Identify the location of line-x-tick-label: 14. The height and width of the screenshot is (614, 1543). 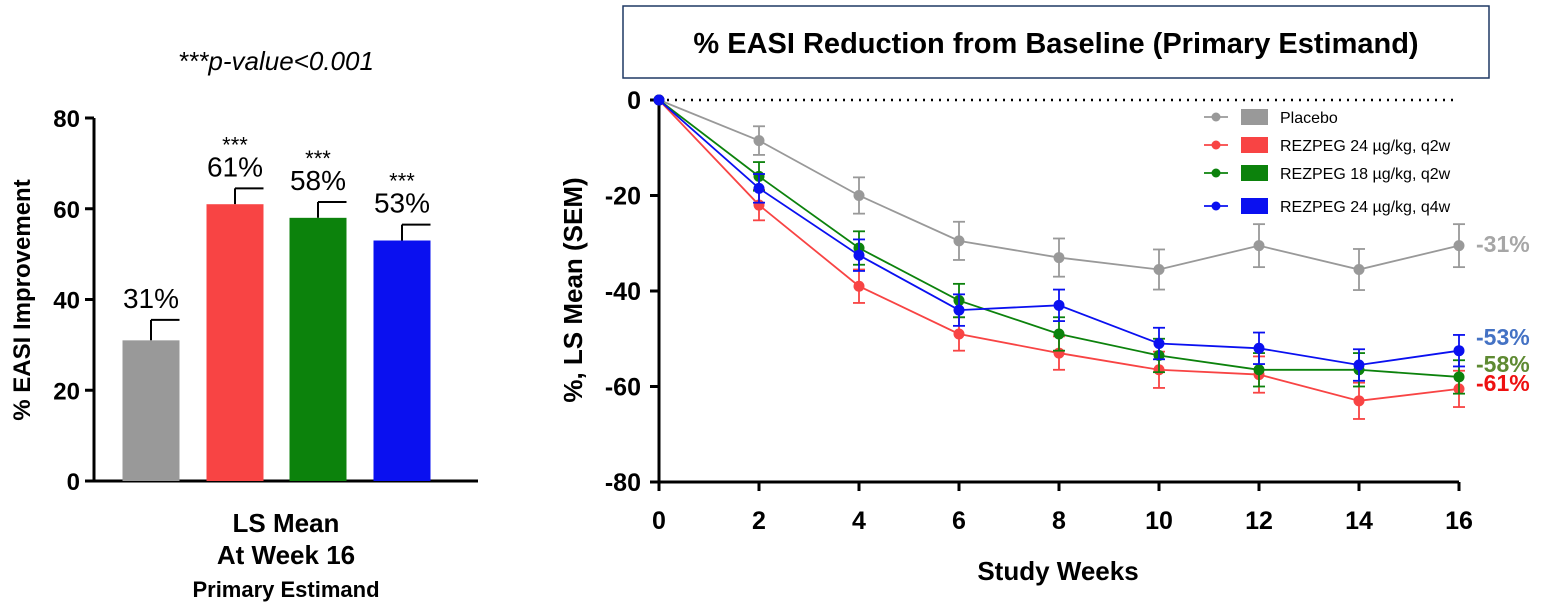
(1359, 521).